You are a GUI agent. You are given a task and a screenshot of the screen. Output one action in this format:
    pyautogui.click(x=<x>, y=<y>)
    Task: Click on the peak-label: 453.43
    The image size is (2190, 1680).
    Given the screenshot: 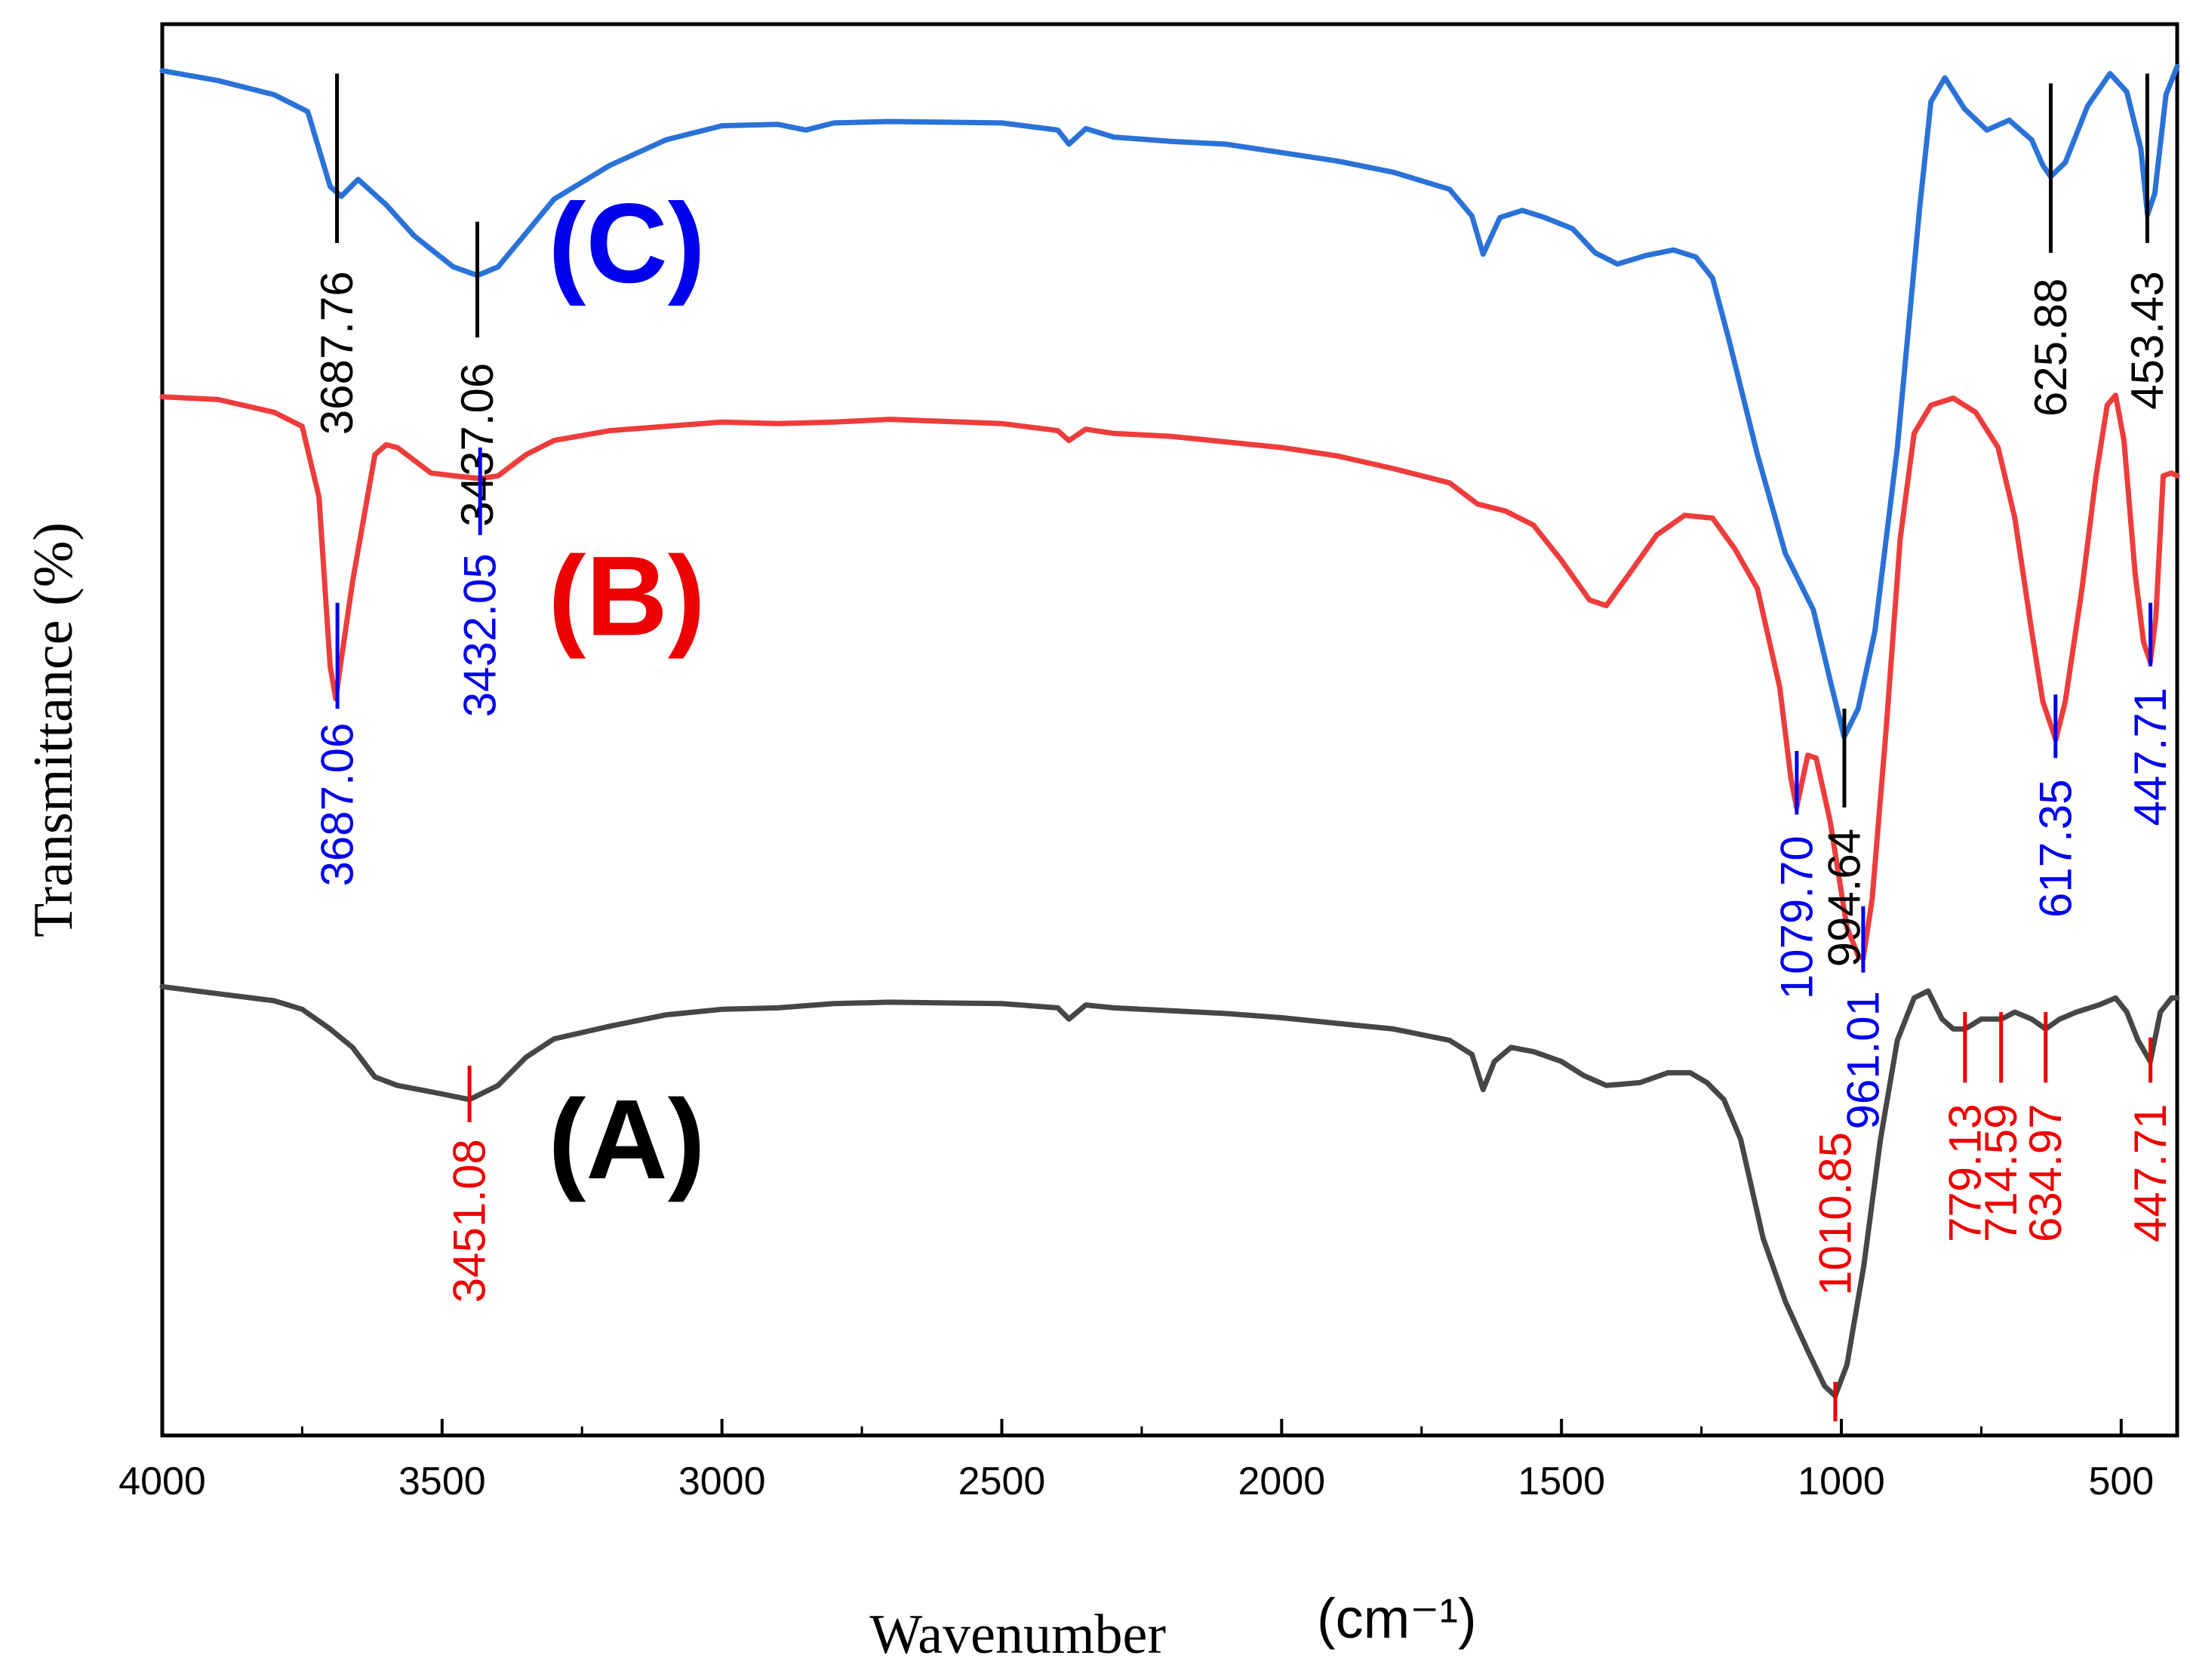 What is the action you would take?
    pyautogui.click(x=2147, y=340)
    